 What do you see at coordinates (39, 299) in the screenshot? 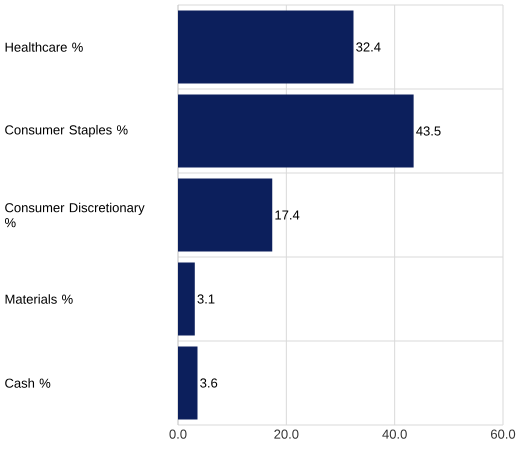
I see `y-tick-label: Materials %` at bounding box center [39, 299].